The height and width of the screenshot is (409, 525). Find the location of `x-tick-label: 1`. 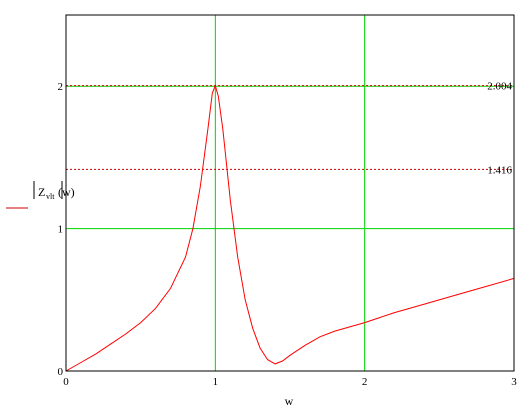

x-tick-label: 1 is located at coordinates (216, 382).